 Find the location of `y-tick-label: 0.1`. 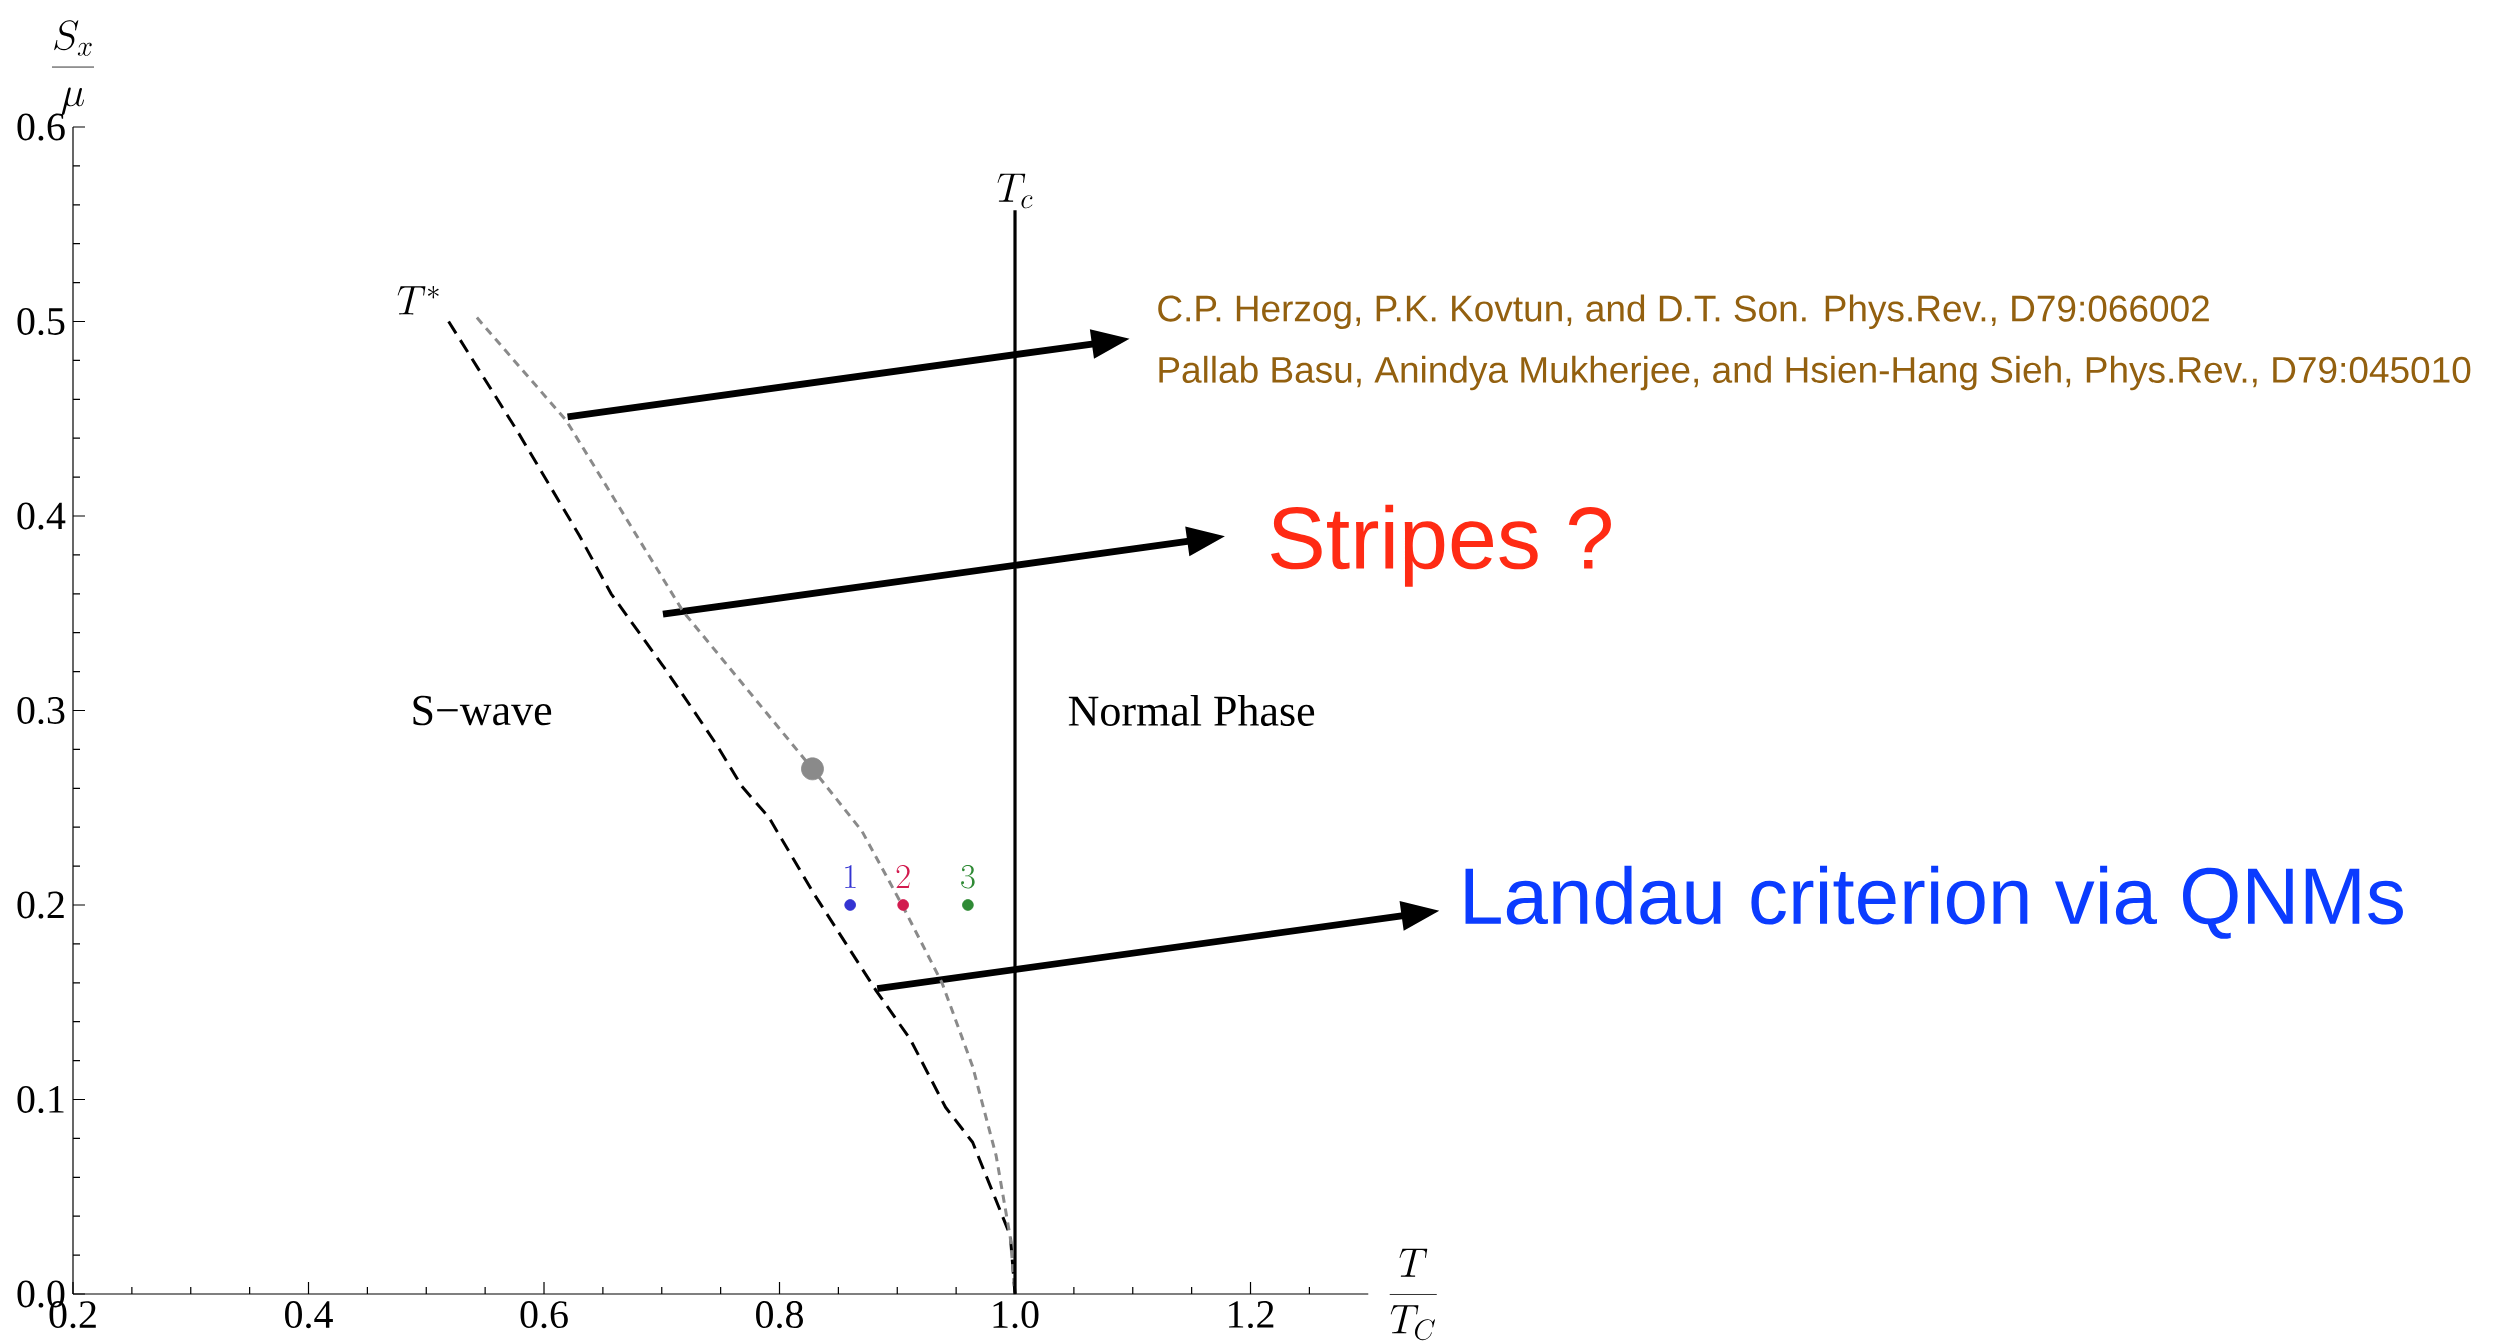

y-tick-label: 0.1 is located at coordinates (40, 1099).